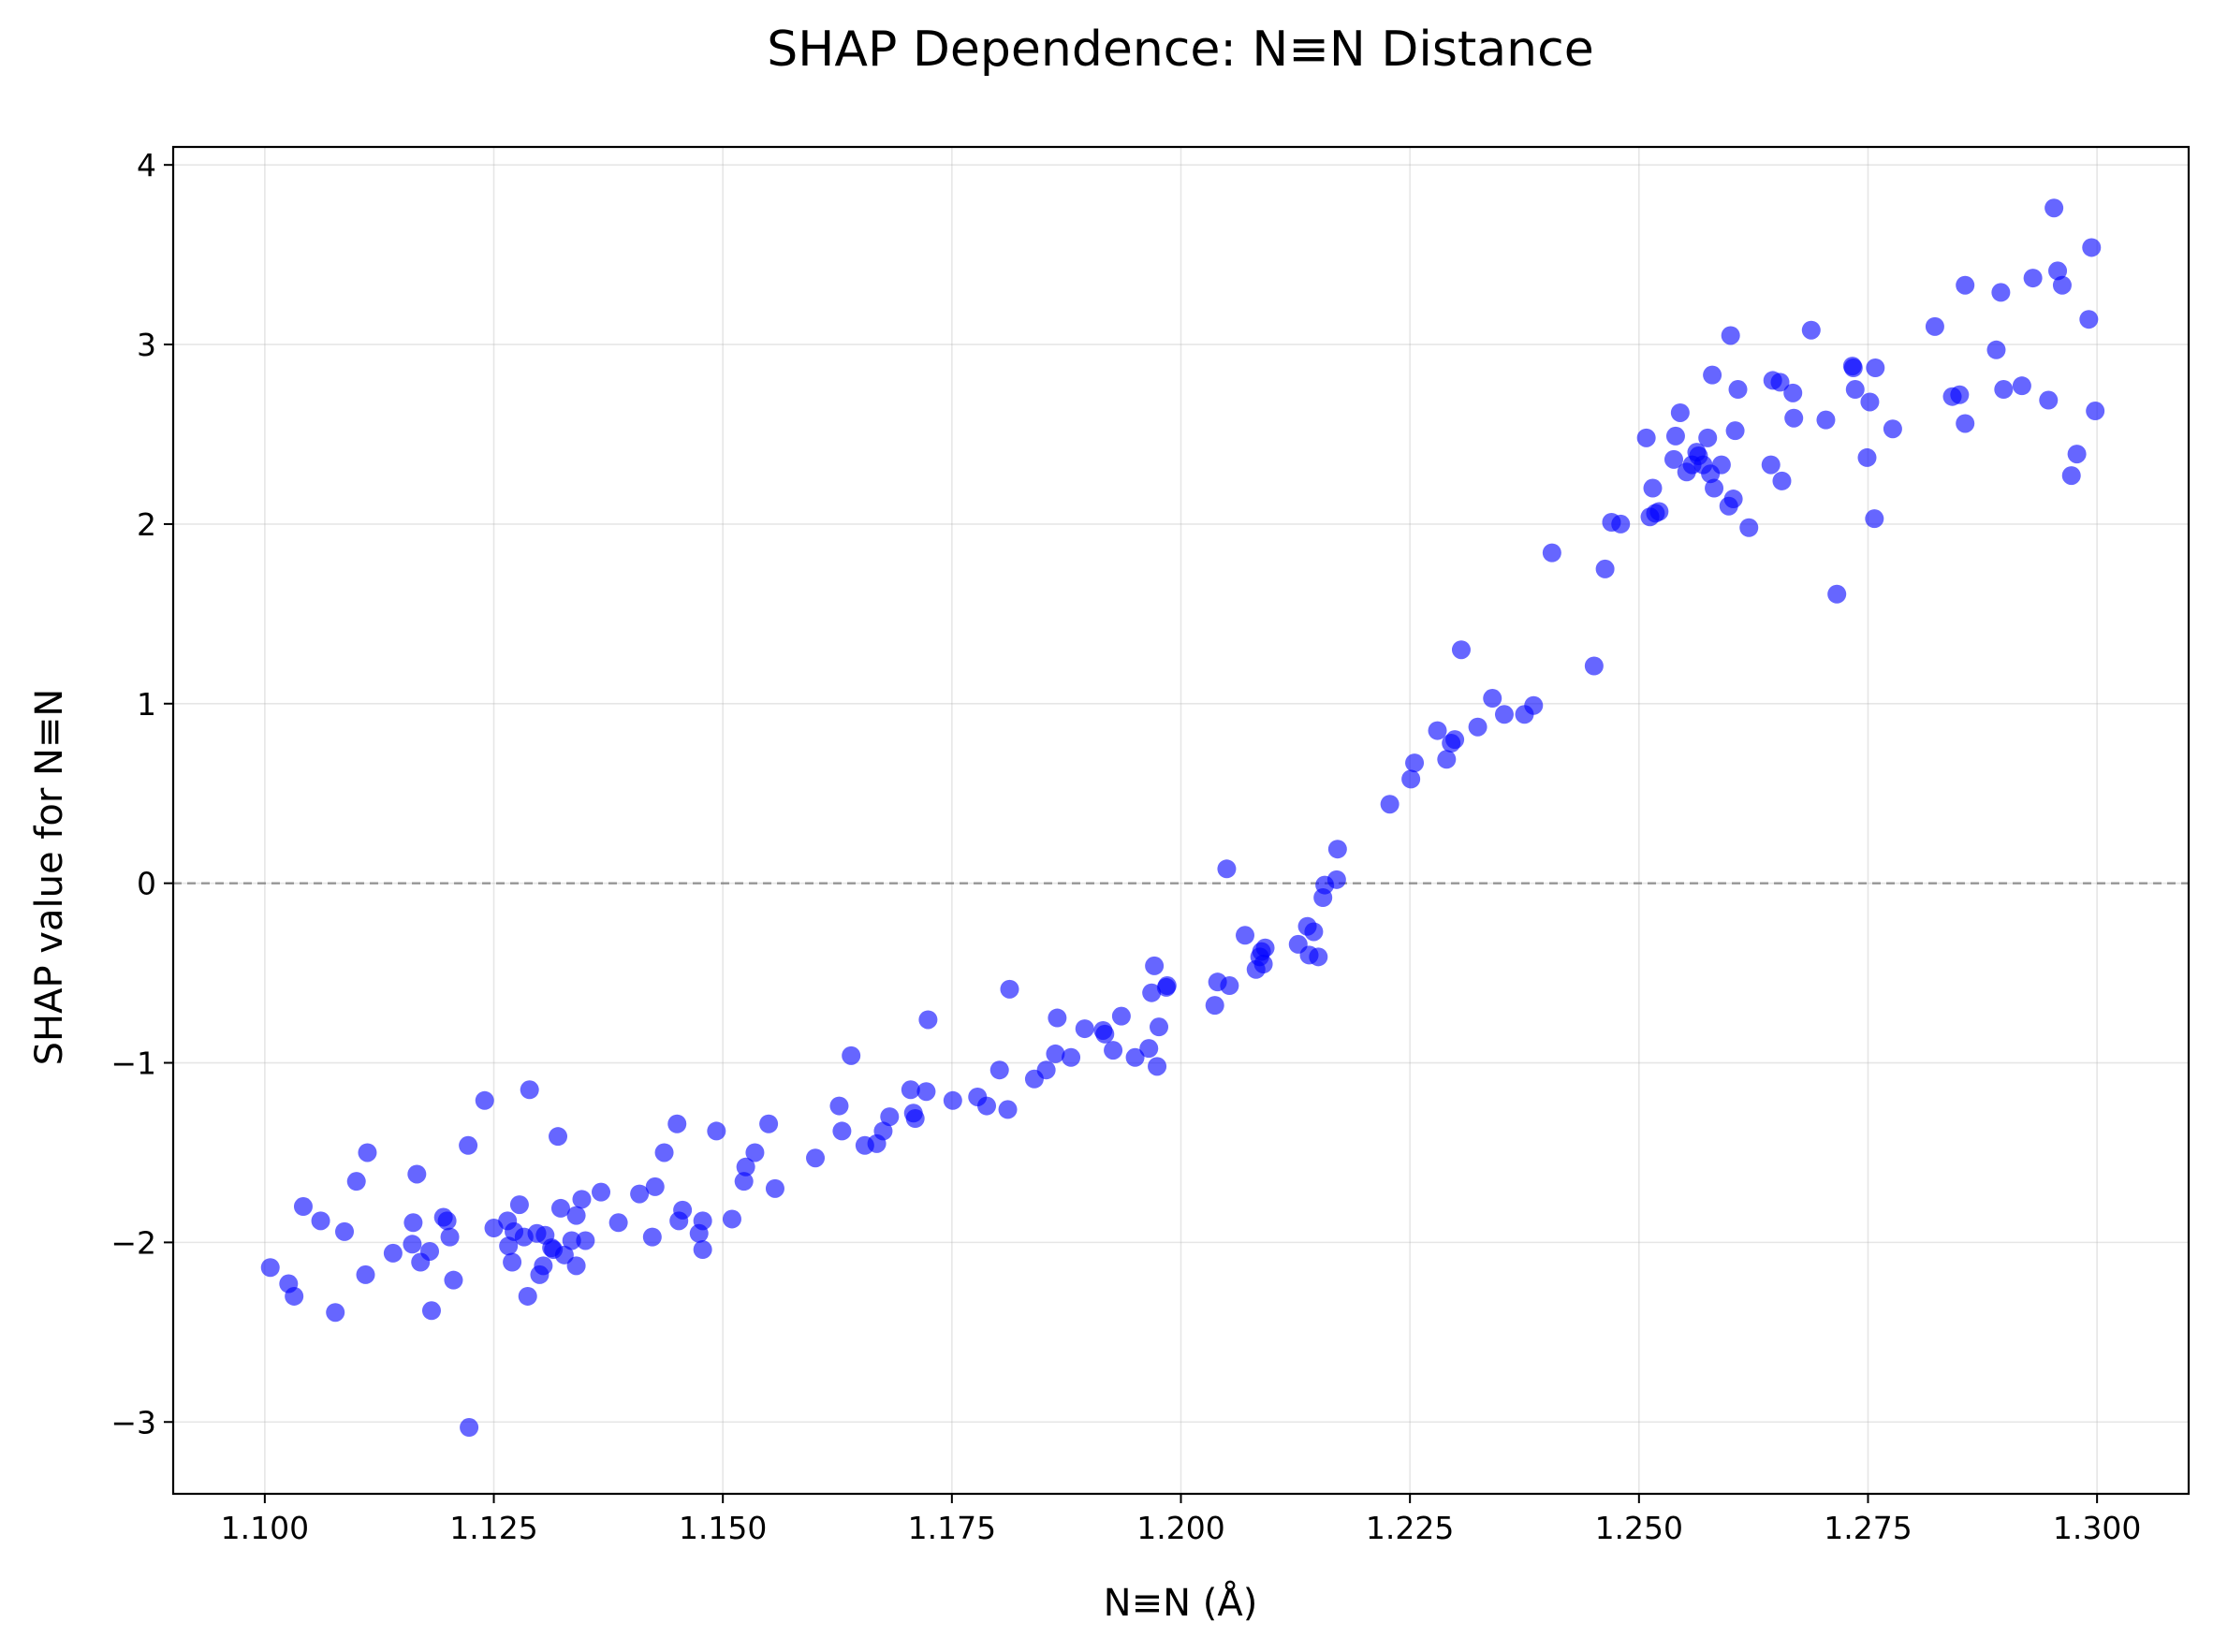 The image size is (2213, 1652). What do you see at coordinates (1639, 1528) in the screenshot?
I see `x-tick-label: 1.250` at bounding box center [1639, 1528].